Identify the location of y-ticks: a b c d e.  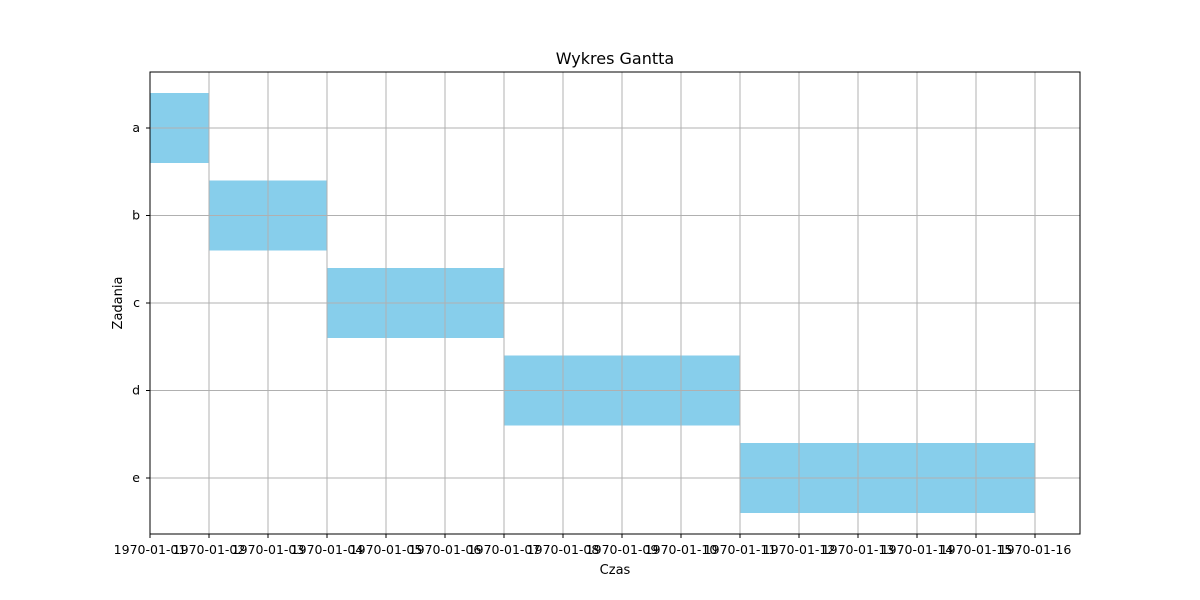
(141, 302).